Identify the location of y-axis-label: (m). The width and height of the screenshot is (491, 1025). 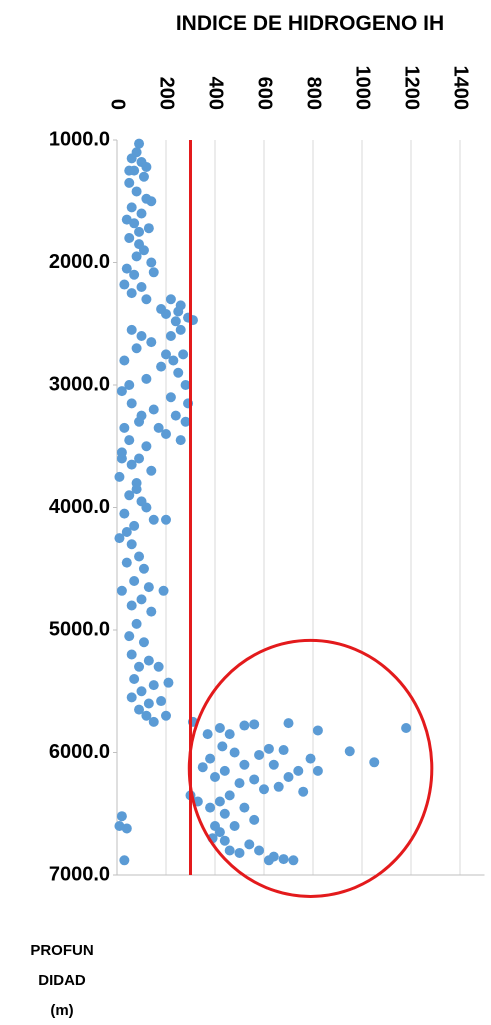
(61, 1010).